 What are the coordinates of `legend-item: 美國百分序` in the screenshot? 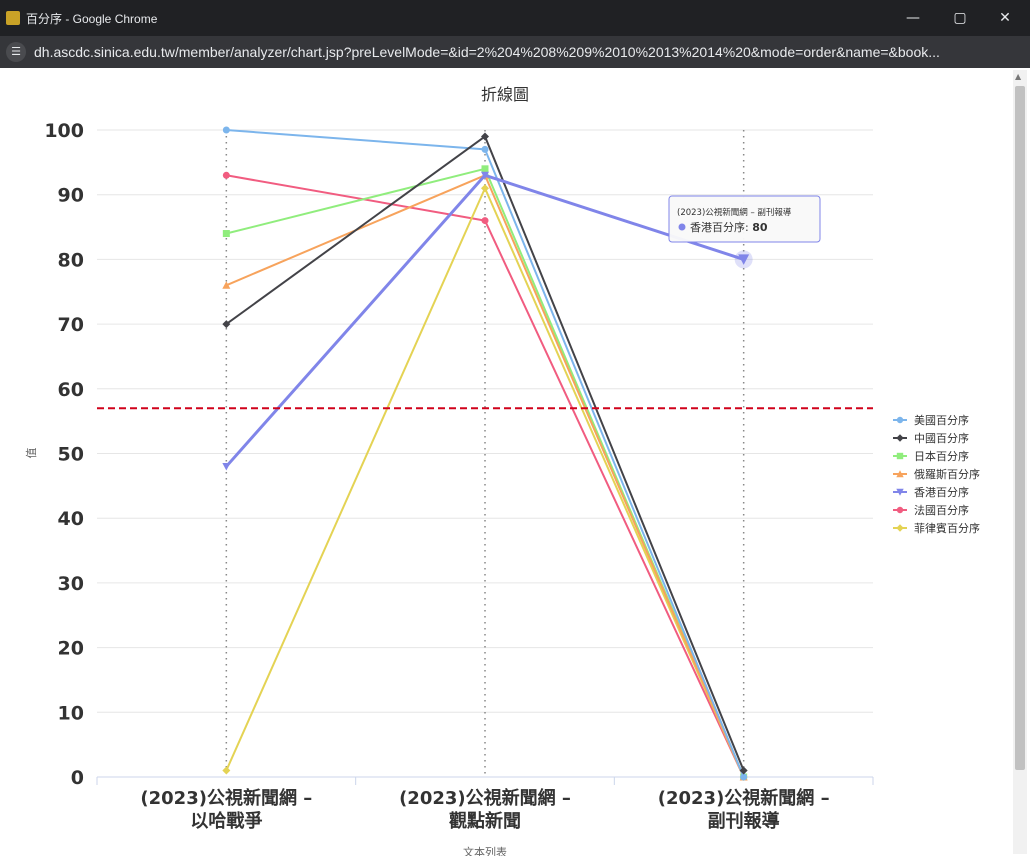 It's located at (931, 420).